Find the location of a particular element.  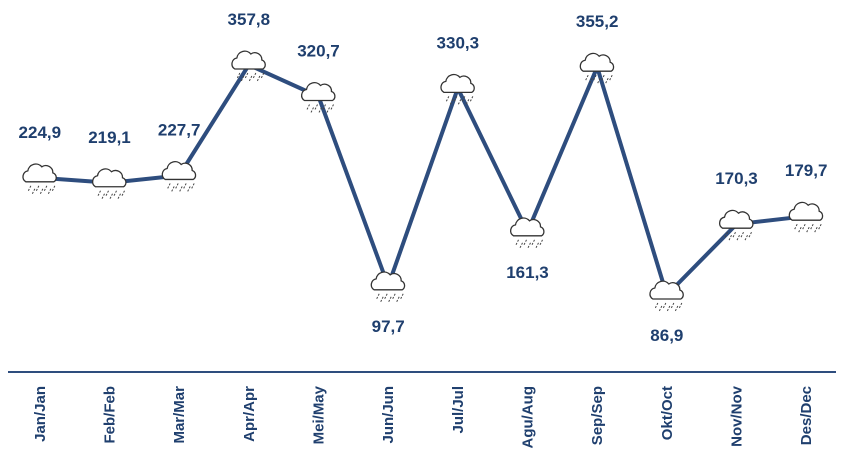

x-tick-label: Agu/Aug is located at coordinates (528, 417).